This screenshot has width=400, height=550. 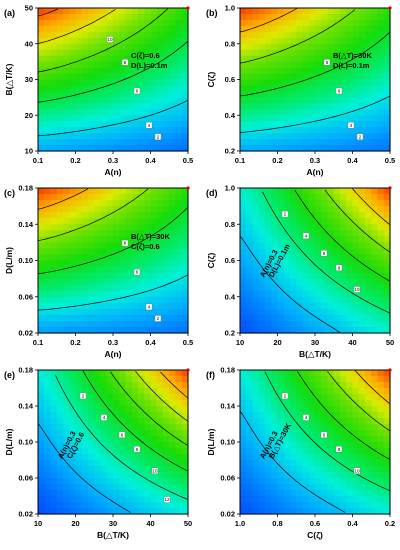 What do you see at coordinates (167, 499) in the screenshot?
I see `contour-label-box` at bounding box center [167, 499].